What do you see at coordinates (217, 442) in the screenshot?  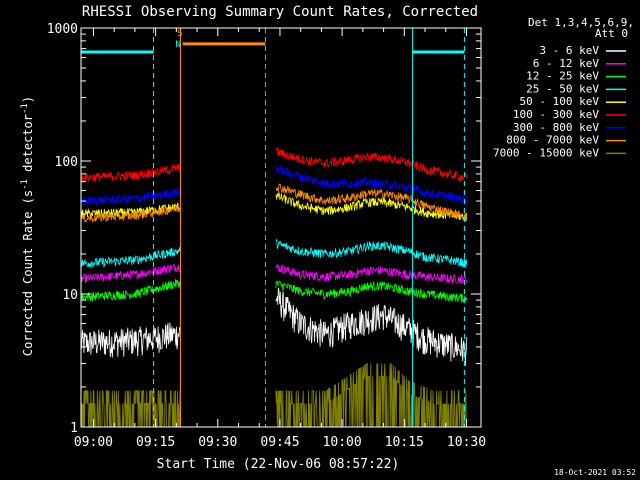 I see `x-tick-label: 09:30` at bounding box center [217, 442].